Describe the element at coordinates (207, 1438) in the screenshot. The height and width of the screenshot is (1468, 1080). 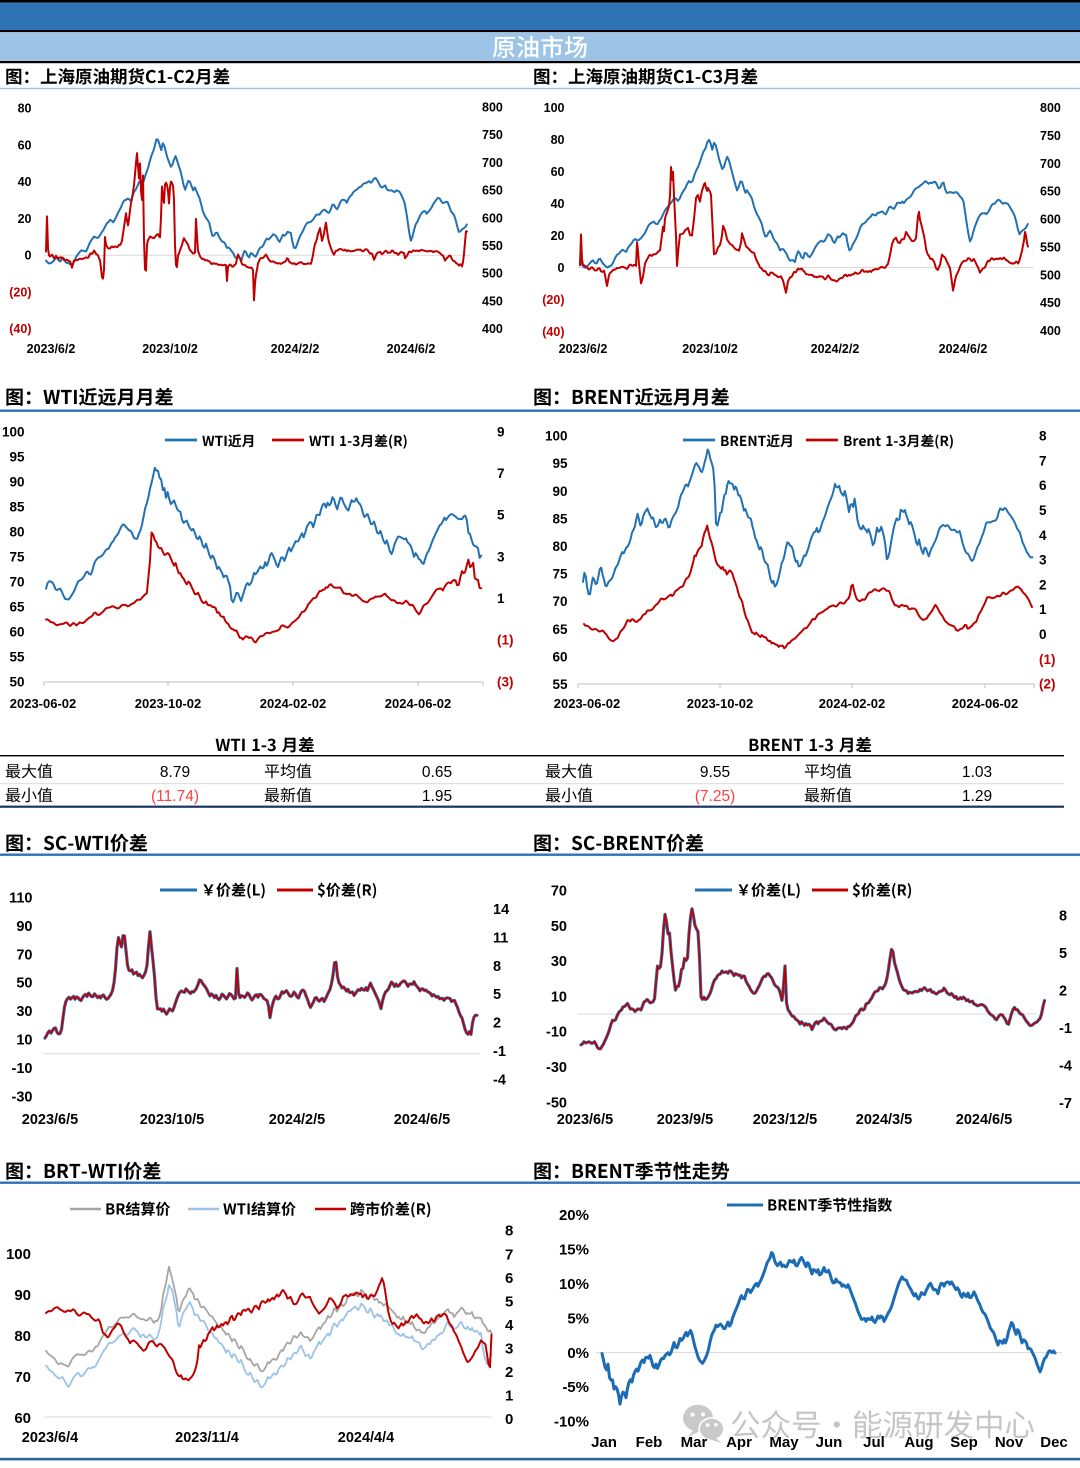
I see `svg-text: 2023/11/4` at that location.